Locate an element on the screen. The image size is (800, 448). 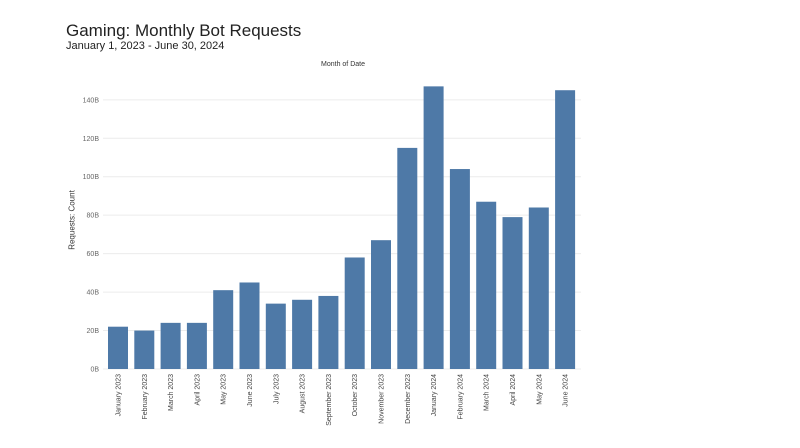
y-tick-label: 0B is located at coordinates (94, 370).